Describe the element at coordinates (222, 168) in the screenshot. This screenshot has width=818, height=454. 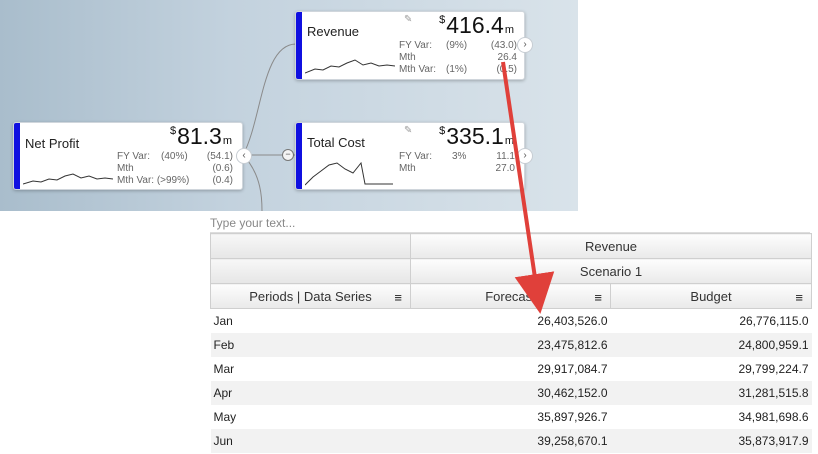
I see `row-amount: (0.6)` at that location.